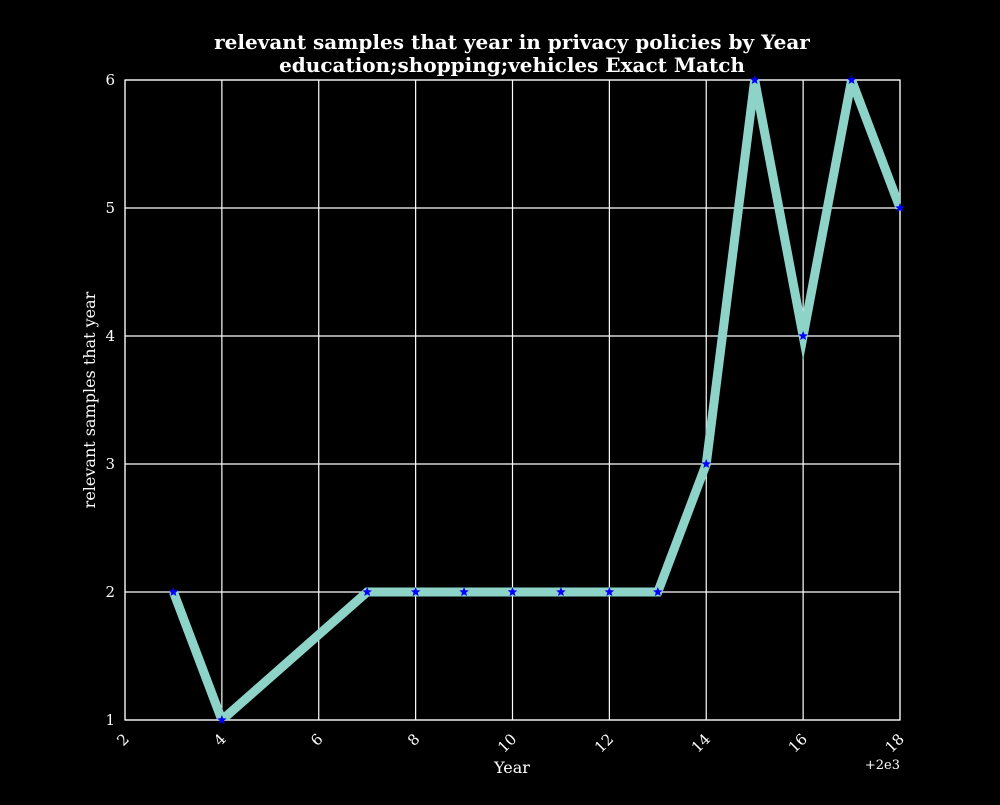  Describe the element at coordinates (882, 765) in the screenshot. I see `x-axis-offset-label: +2e3` at that location.